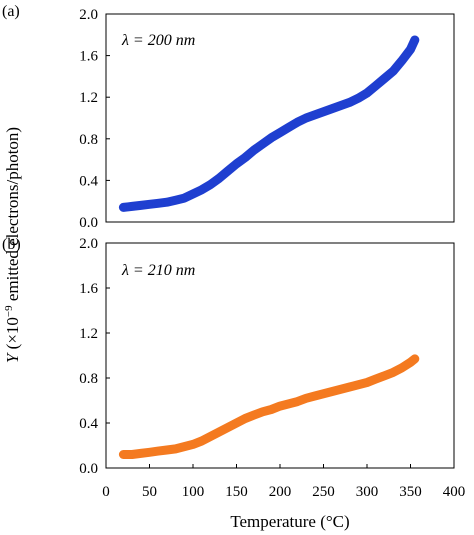 The image size is (474, 535). I want to click on x-tick-label: 300, so click(367, 492).